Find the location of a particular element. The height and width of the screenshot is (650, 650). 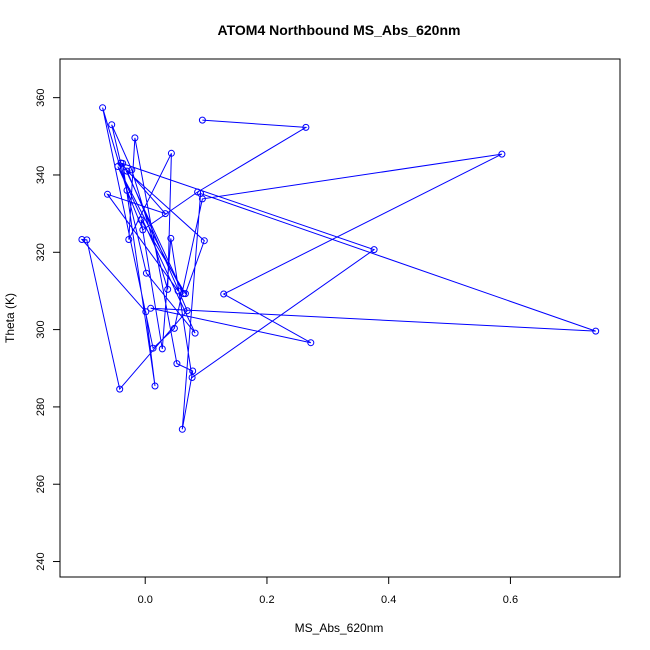

y-tick-label: 240 is located at coordinates (41, 561).